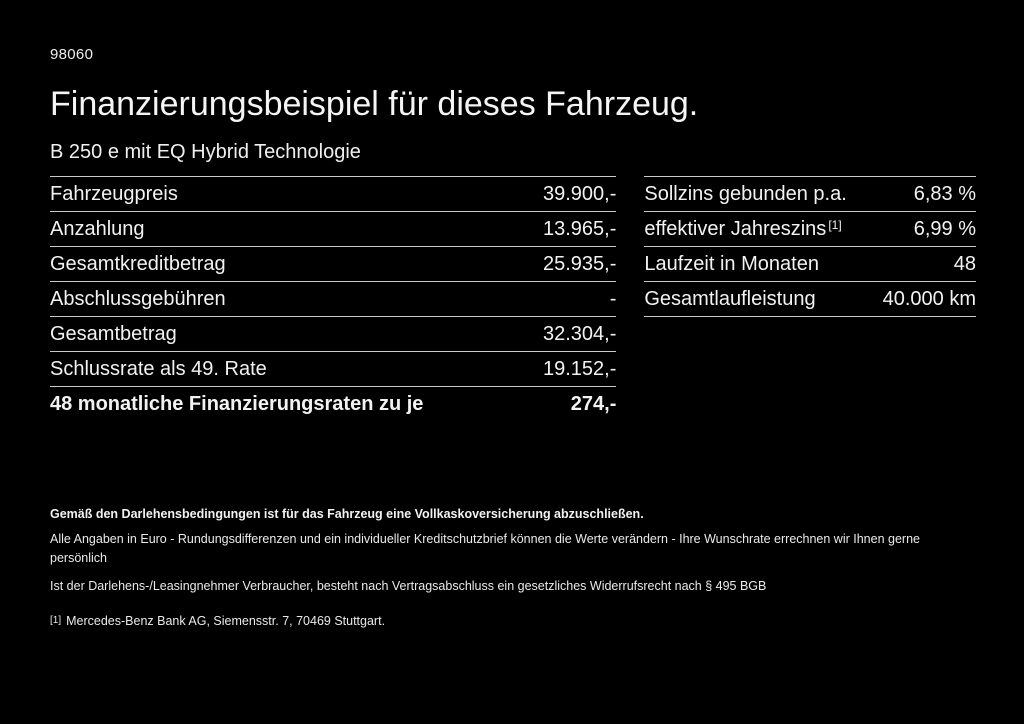  What do you see at coordinates (333, 265) in the screenshot?
I see `table-row: Gesamtkreditbetrag 25.935,-` at bounding box center [333, 265].